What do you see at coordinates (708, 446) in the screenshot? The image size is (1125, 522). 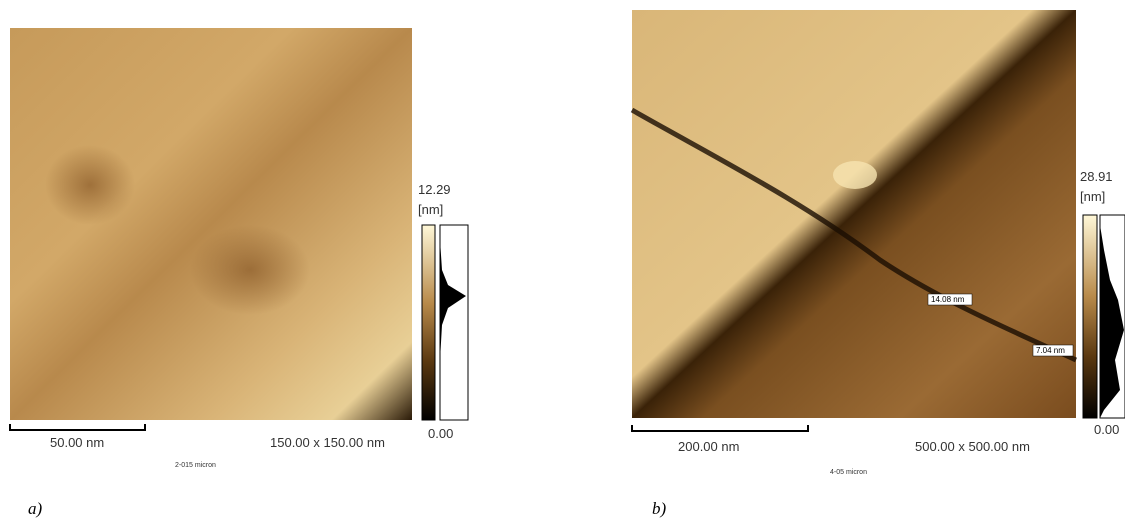 I see `scale-bar-label: 200.00 nm` at bounding box center [708, 446].